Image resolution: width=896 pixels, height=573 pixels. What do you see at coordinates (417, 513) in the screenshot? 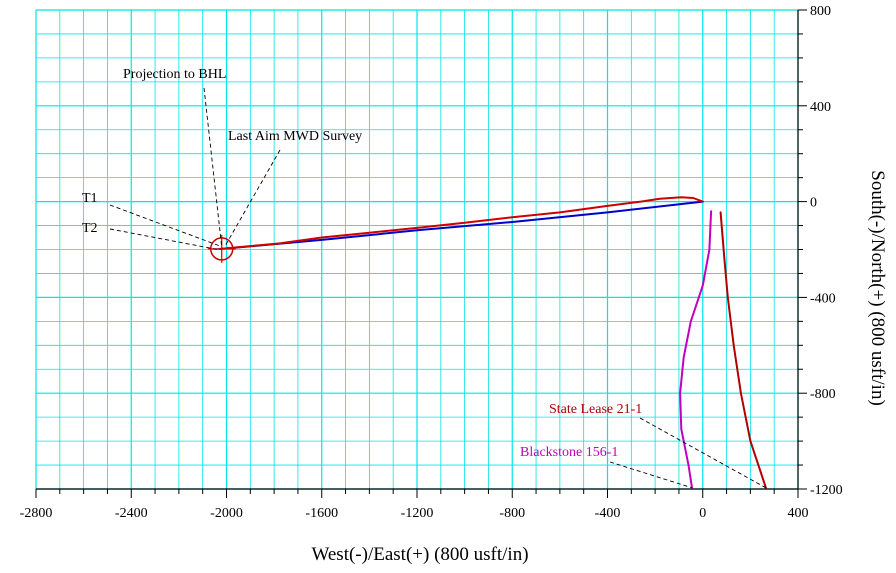
I see `x-tick-label: -1200` at bounding box center [417, 513].